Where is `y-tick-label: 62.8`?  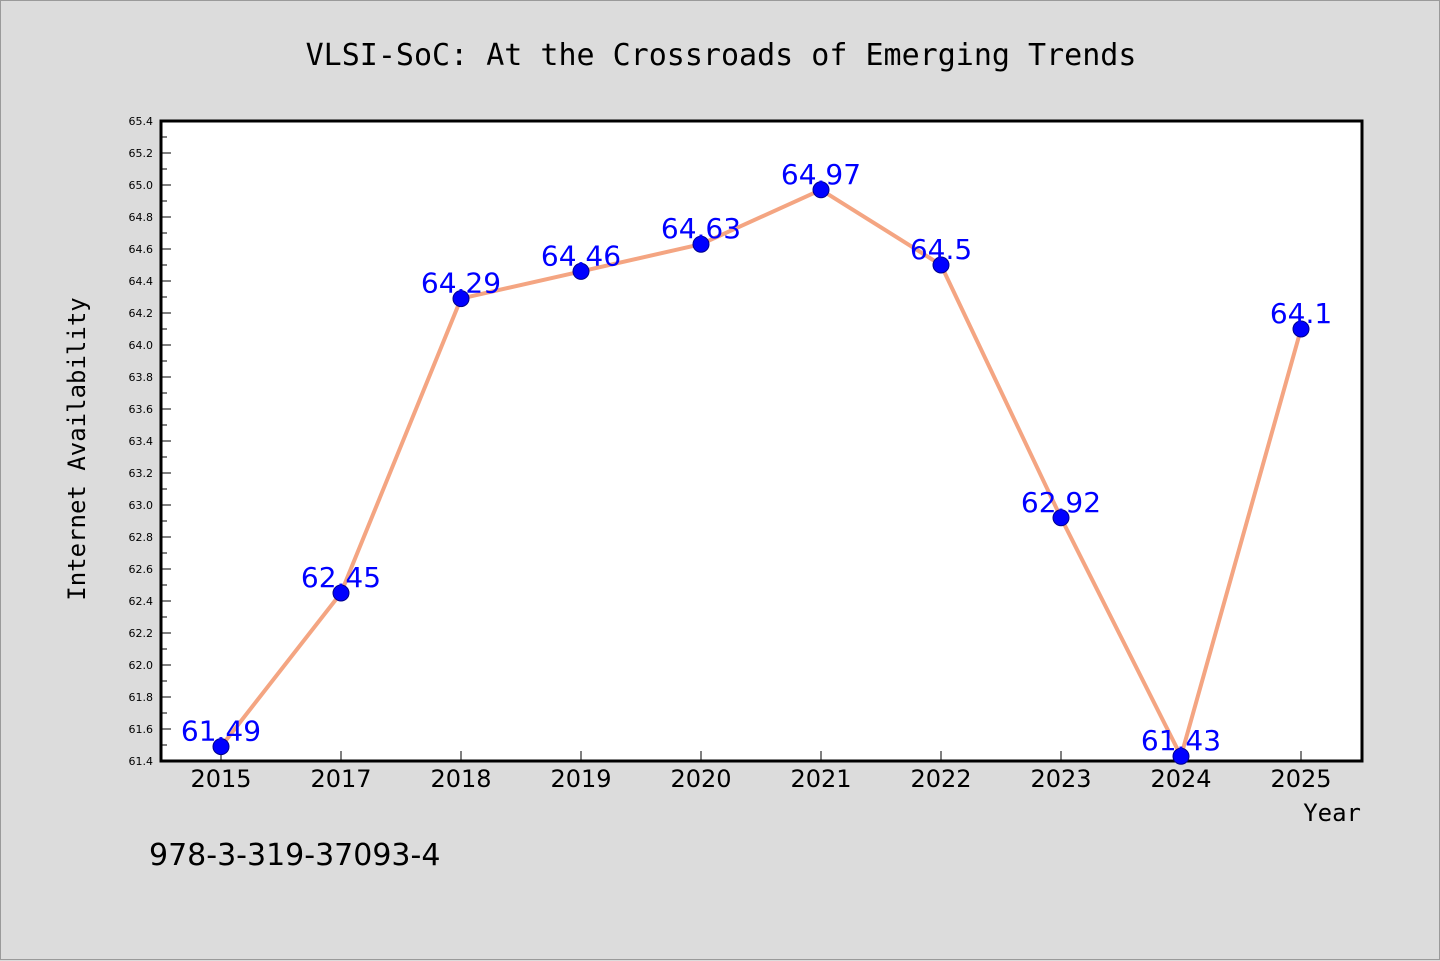 y-tick-label: 62.8 is located at coordinates (141, 537).